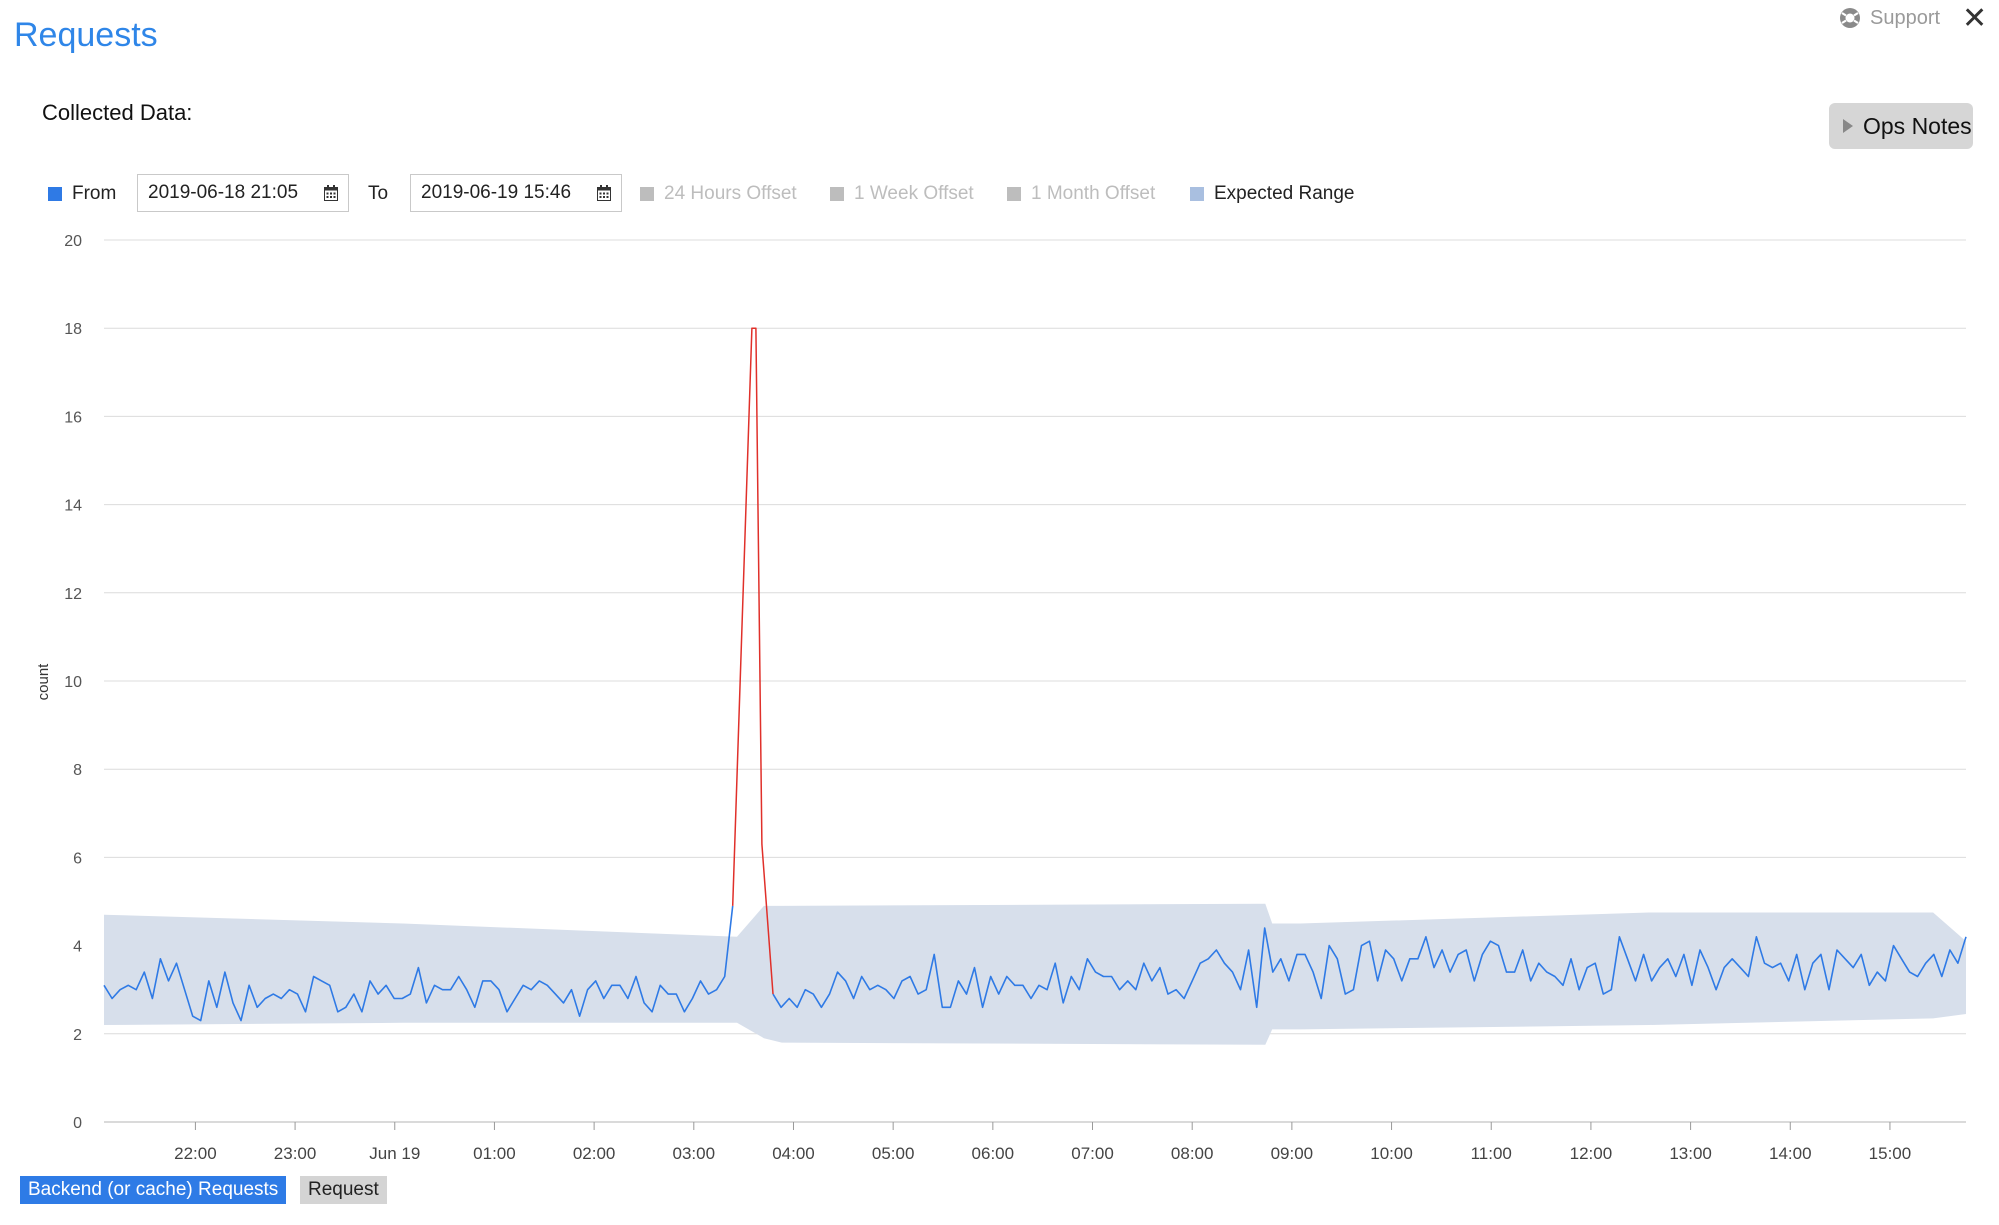 The image size is (1999, 1225). Describe the element at coordinates (1890, 1153) in the screenshot. I see `x-tick-label: 15:00` at that location.